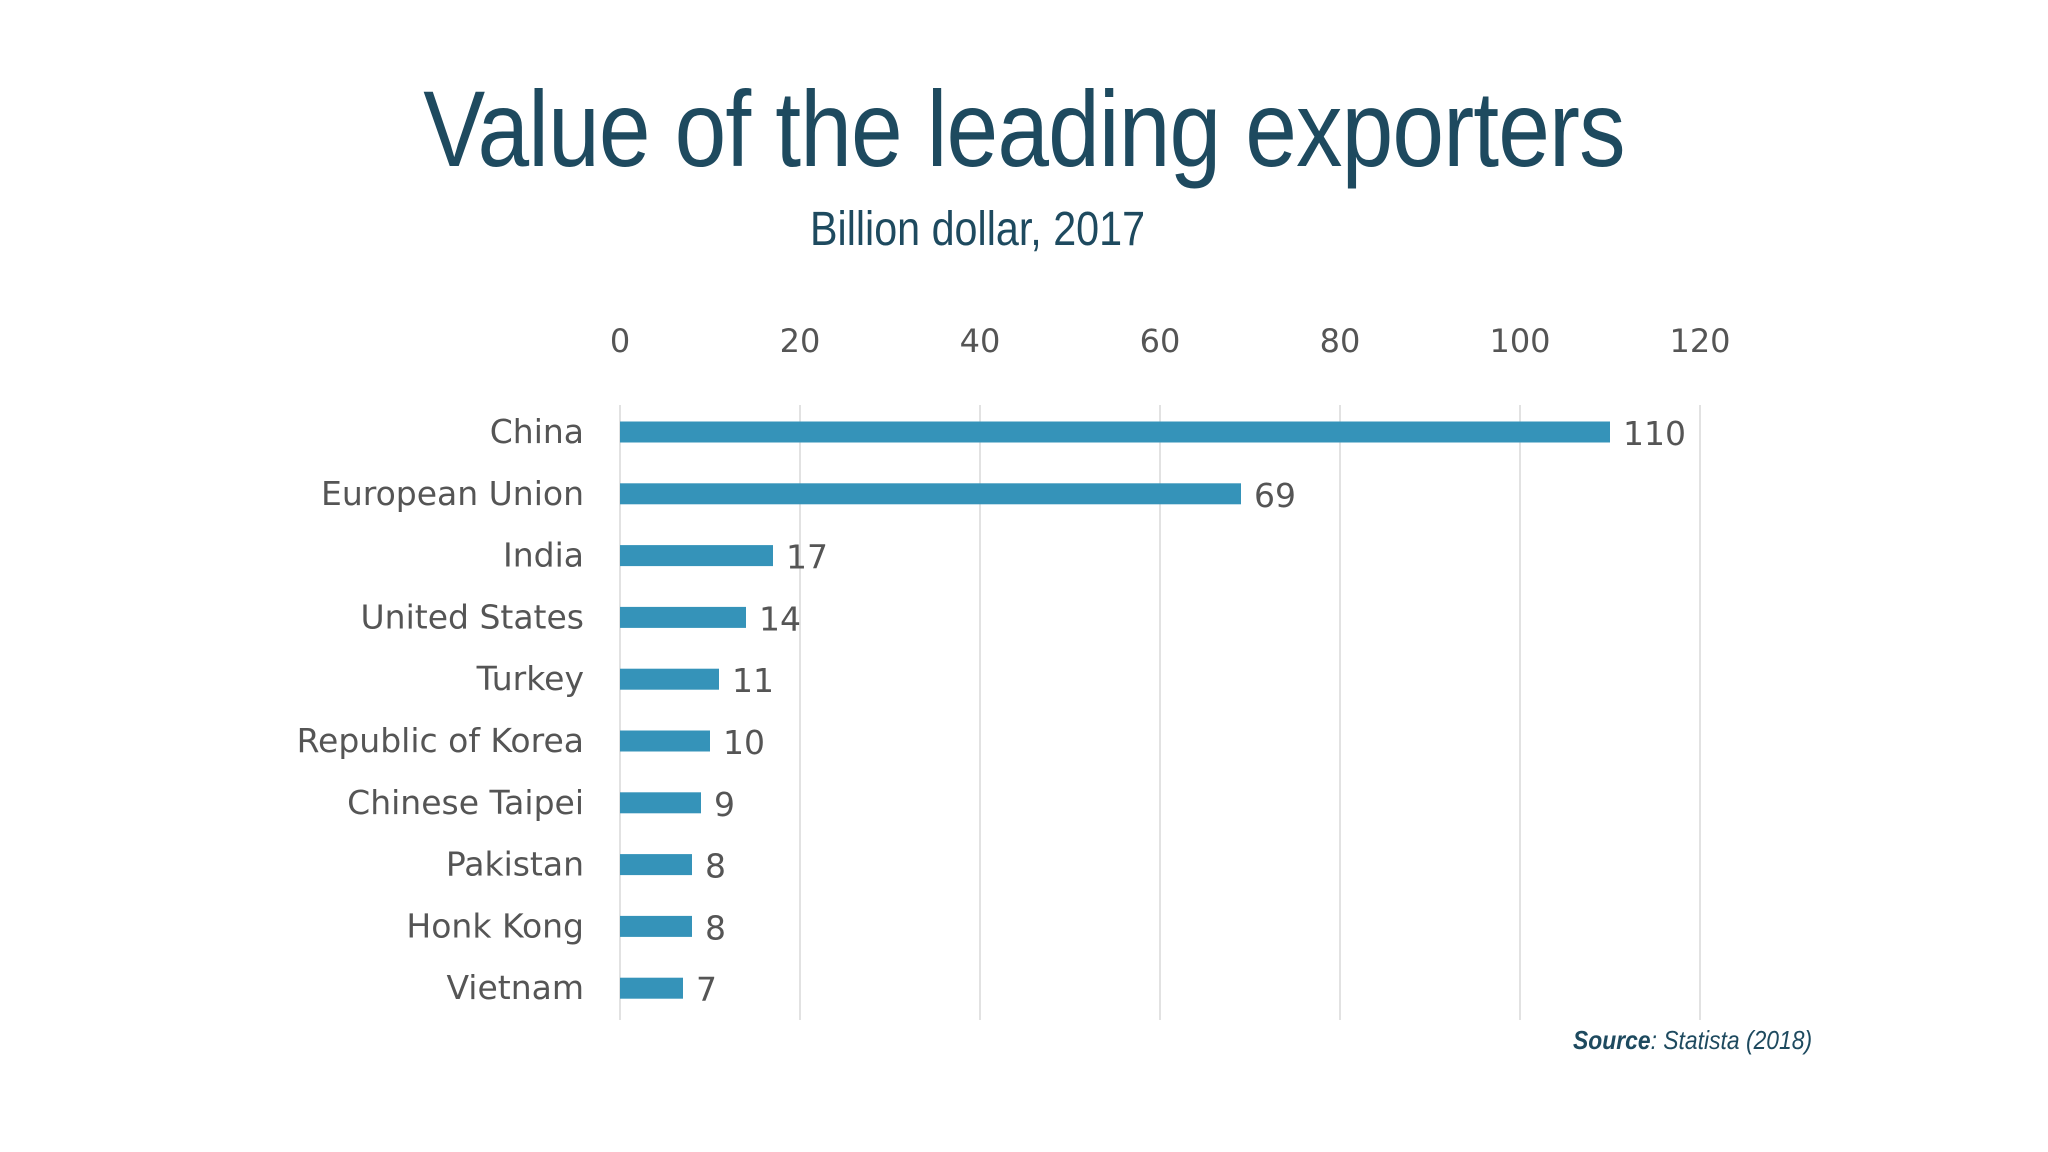 Image resolution: width=2048 pixels, height=1152 pixels. What do you see at coordinates (800, 341) in the screenshot?
I see `x-tick-label-20: 20` at bounding box center [800, 341].